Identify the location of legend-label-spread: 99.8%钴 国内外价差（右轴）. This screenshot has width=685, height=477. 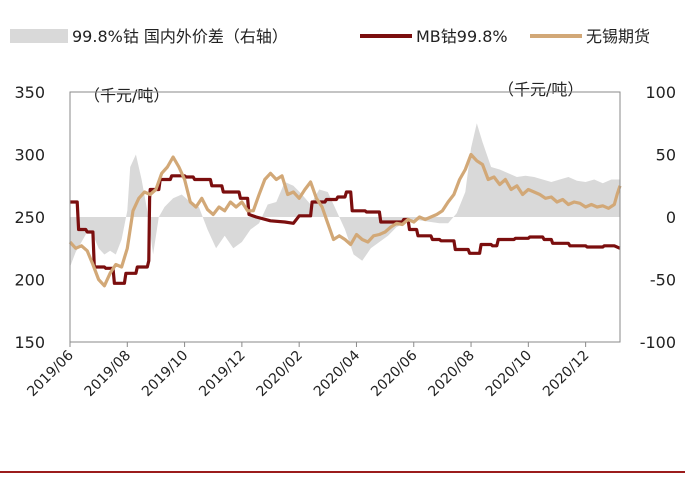
(180, 36).